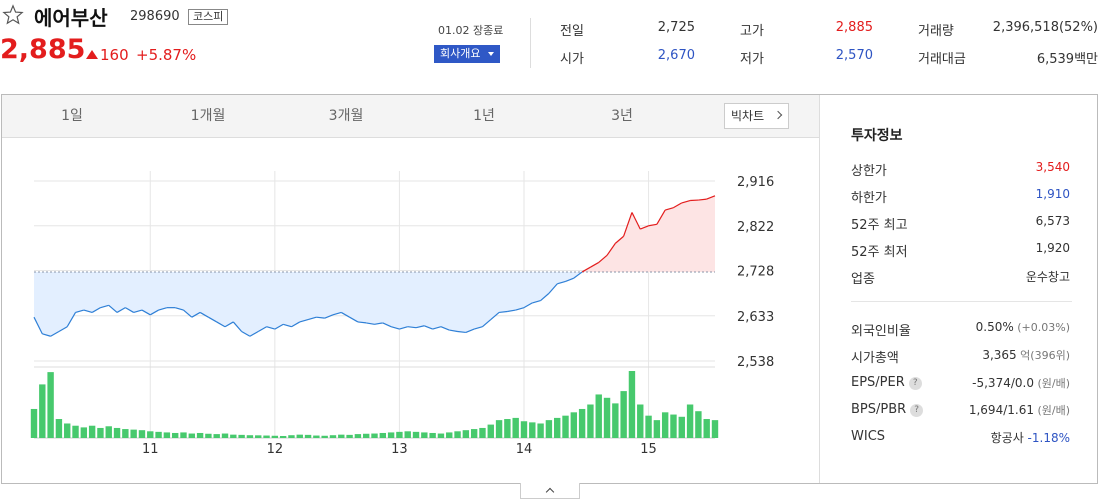 The height and width of the screenshot is (499, 1100). What do you see at coordinates (622, 116) in the screenshot?
I see `tab-3year: 3년` at bounding box center [622, 116].